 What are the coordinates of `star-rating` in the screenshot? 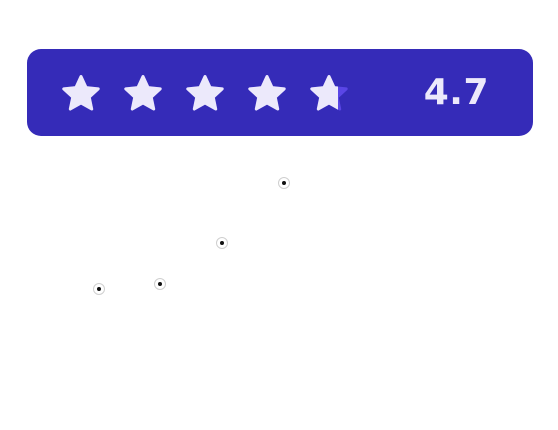 It's located at (205, 94).